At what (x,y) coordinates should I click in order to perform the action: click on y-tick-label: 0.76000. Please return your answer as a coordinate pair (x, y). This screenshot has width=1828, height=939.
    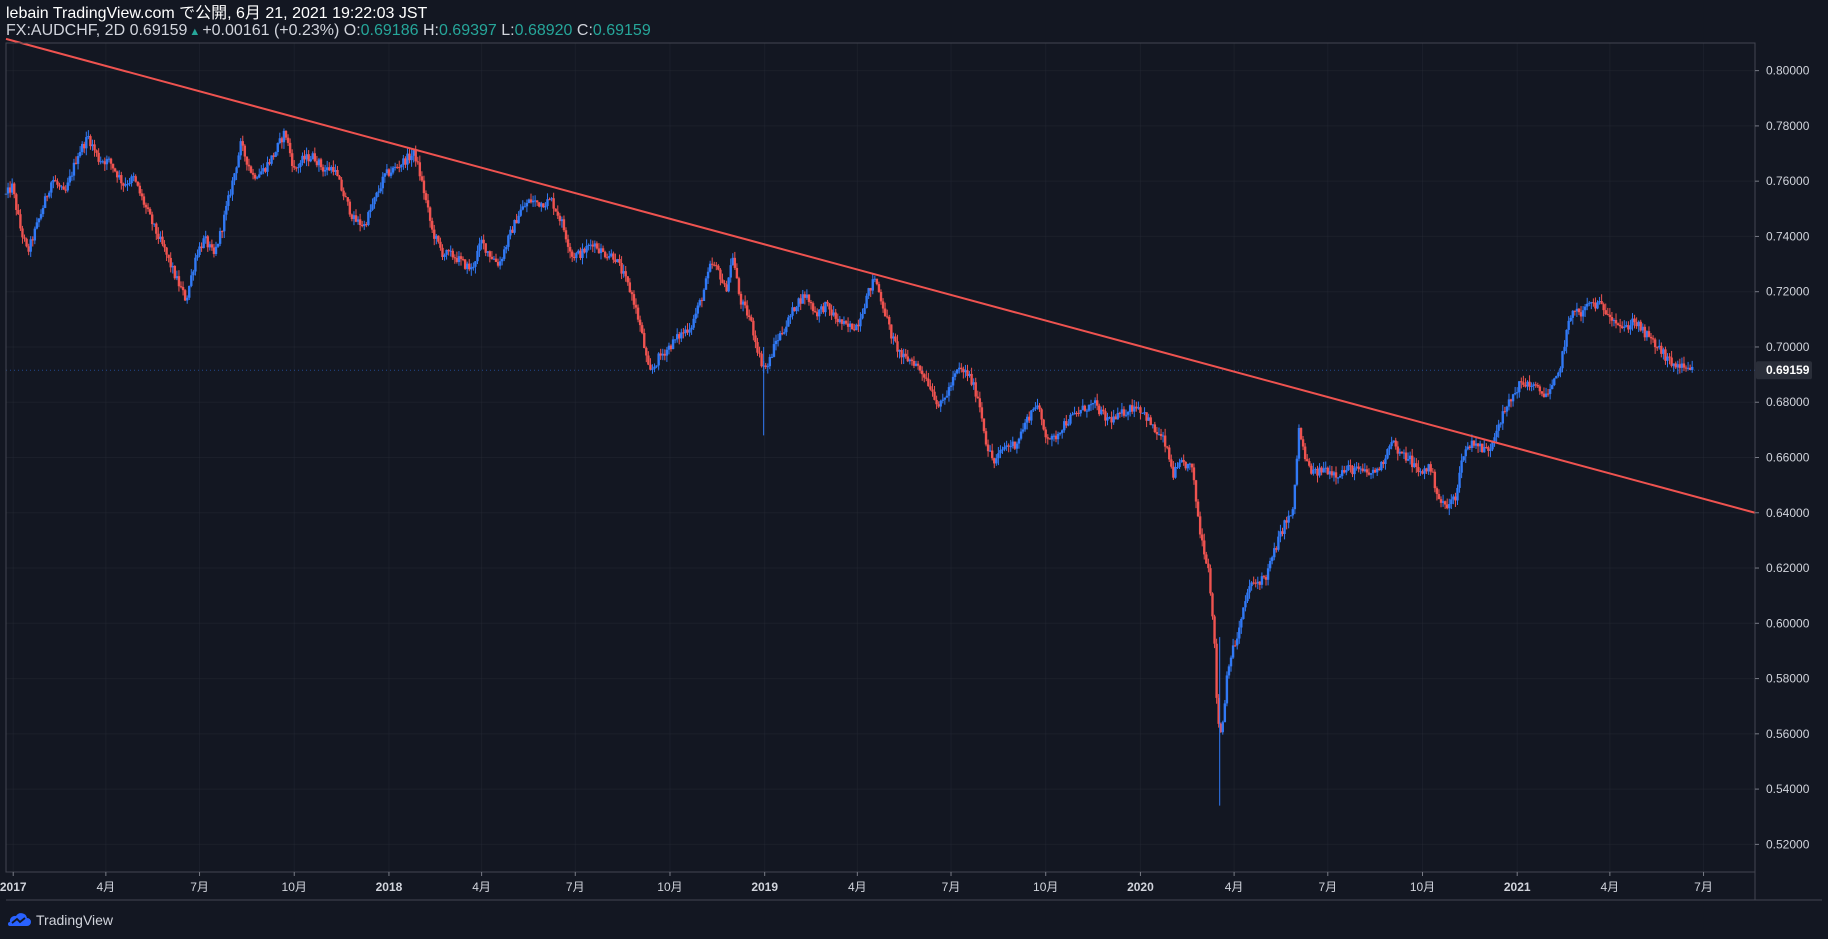
    Looking at the image, I should click on (1788, 181).